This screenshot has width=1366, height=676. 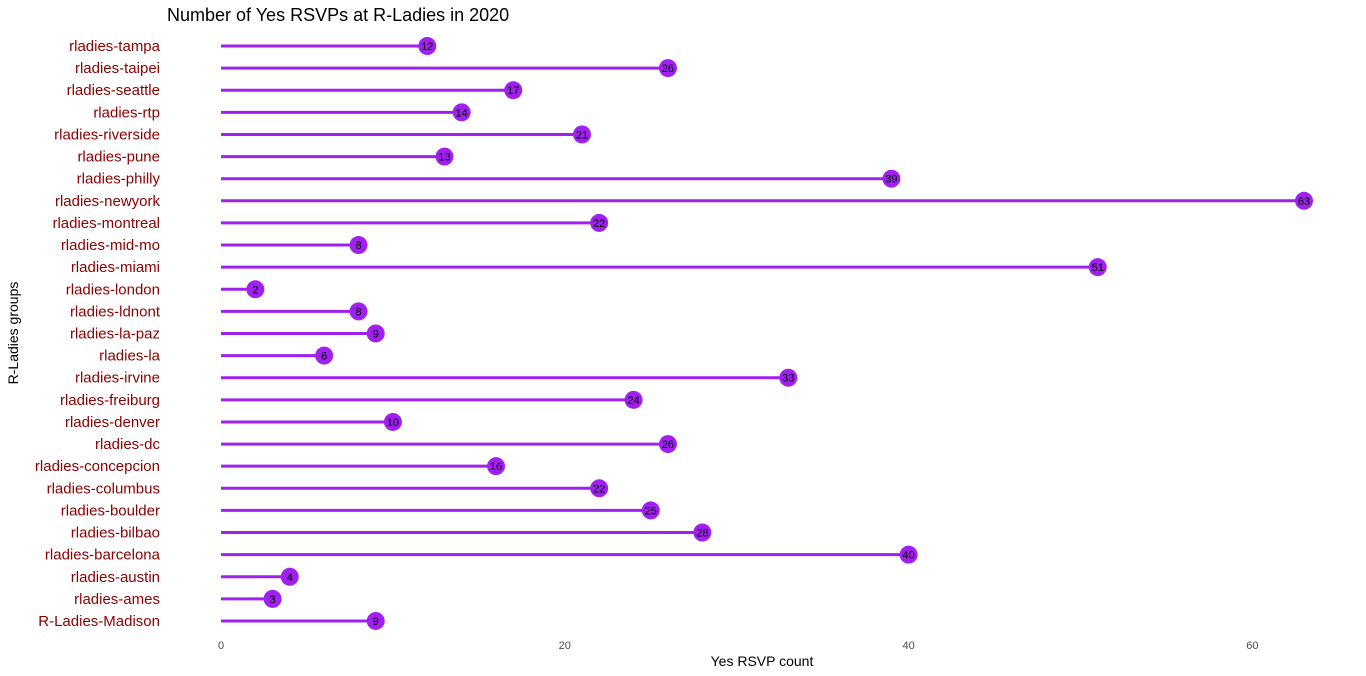 I want to click on value-label-rladies-newyork: 63, so click(x=1304, y=202).